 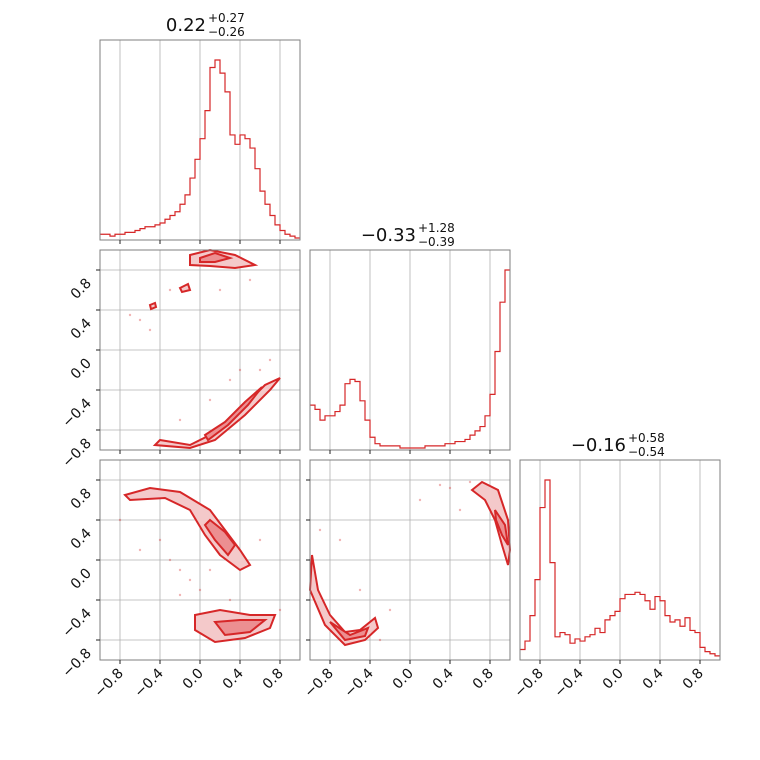 I want to click on title-plus: +0.58, so click(x=646, y=438).